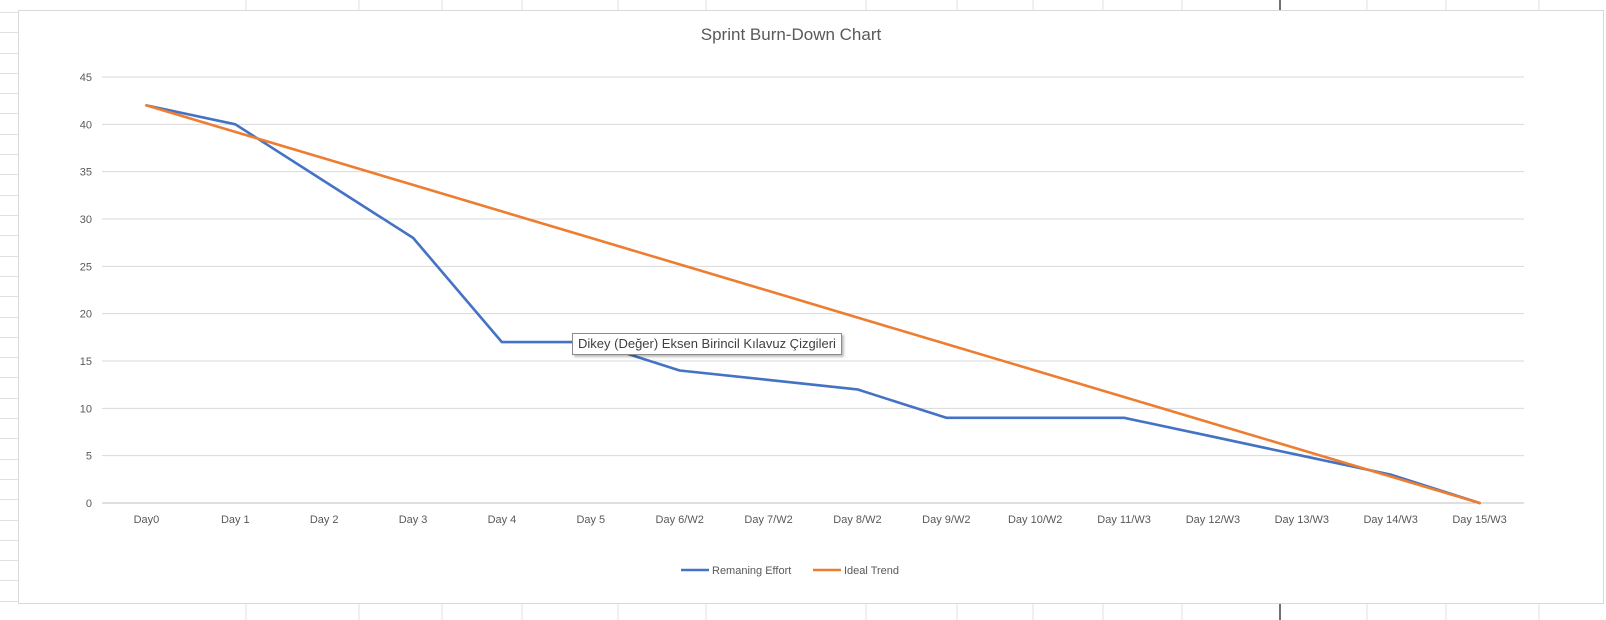  I want to click on x-tick-label: Day 3, so click(413, 520).